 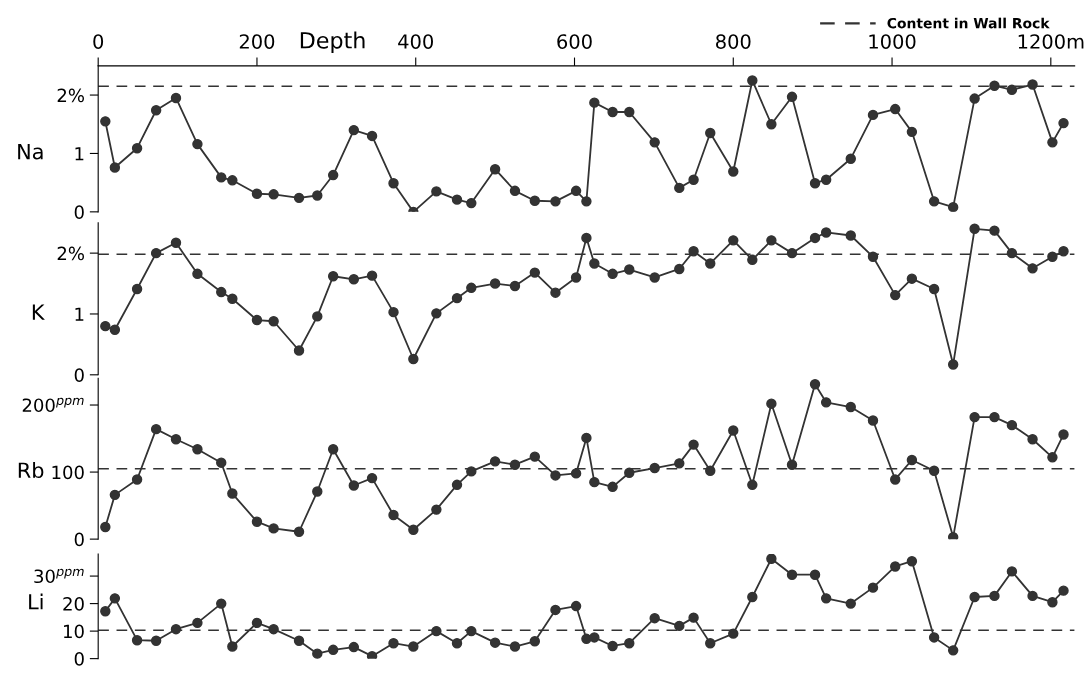 I want to click on y-tick-label: 100, so click(x=68, y=472).